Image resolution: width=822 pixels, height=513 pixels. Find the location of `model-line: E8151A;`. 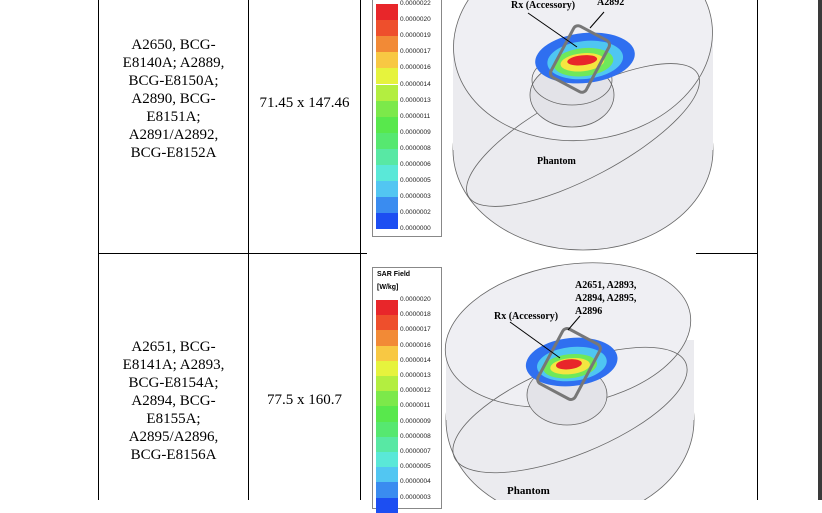

model-line: E8151A; is located at coordinates (173, 117).